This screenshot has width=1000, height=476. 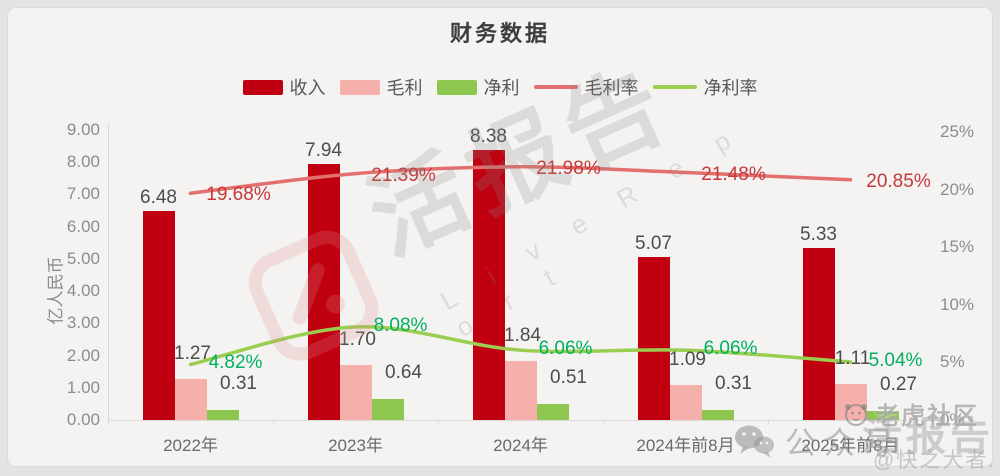 I want to click on label-net-margin-2025年前8月: 5.04%, so click(x=895, y=360).